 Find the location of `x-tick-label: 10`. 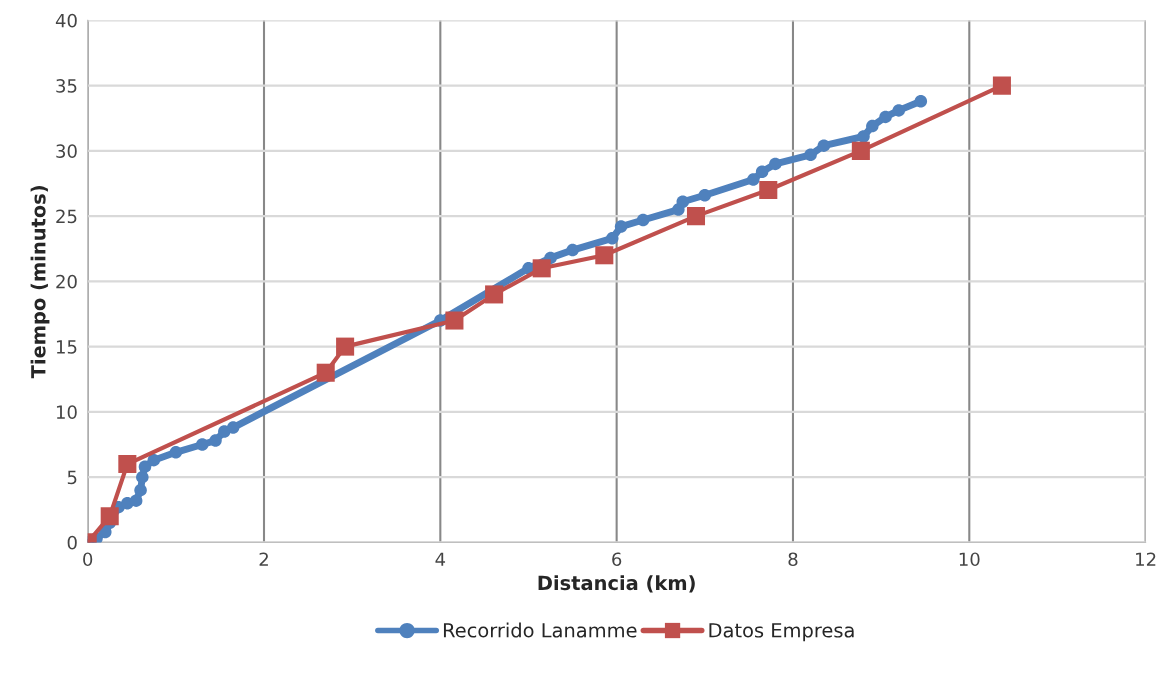

x-tick-label: 10 is located at coordinates (969, 559).